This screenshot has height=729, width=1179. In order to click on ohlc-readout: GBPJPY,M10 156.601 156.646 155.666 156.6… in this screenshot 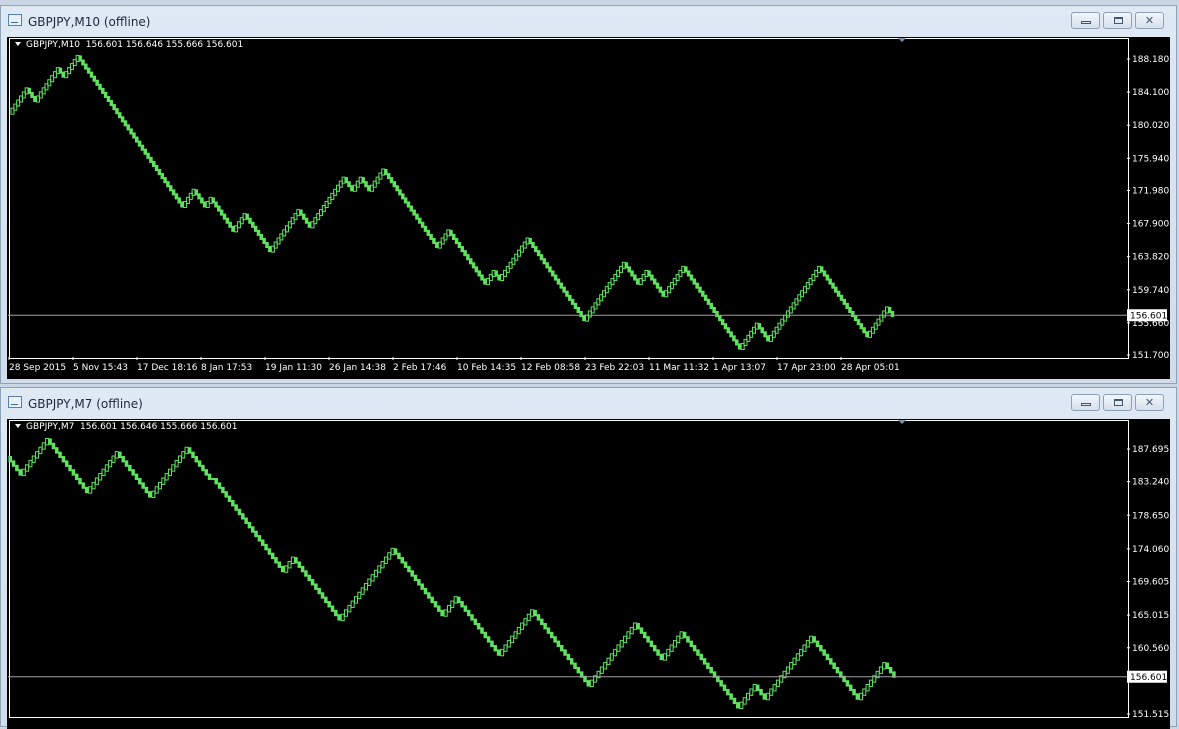, I will do `click(135, 45)`.